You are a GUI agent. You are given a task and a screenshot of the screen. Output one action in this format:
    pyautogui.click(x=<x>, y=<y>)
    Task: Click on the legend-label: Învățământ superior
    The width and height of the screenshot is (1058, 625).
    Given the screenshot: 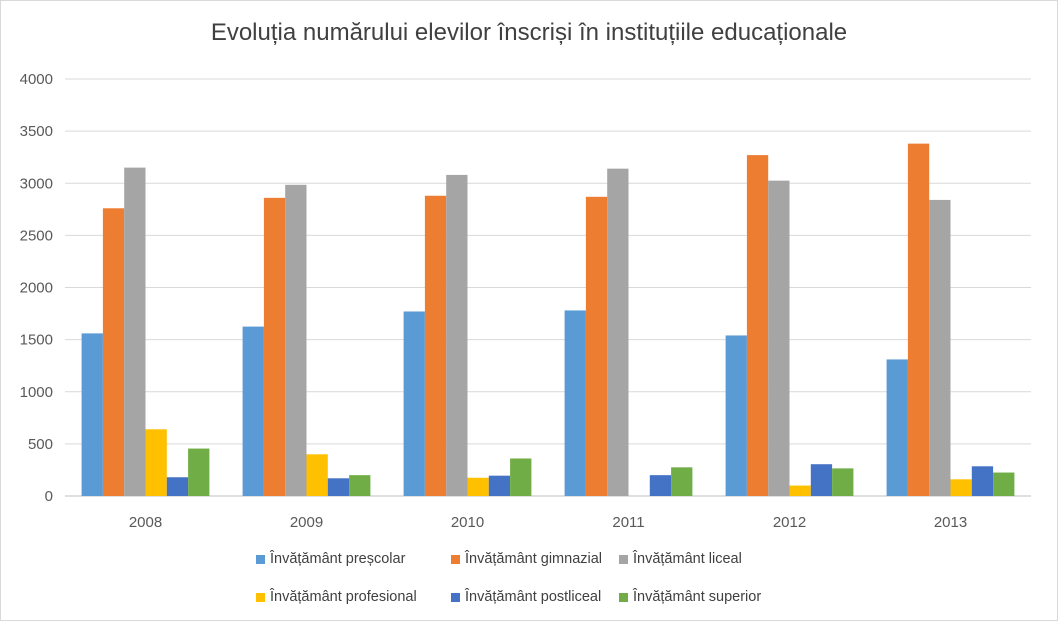 What is the action you would take?
    pyautogui.click(x=697, y=597)
    